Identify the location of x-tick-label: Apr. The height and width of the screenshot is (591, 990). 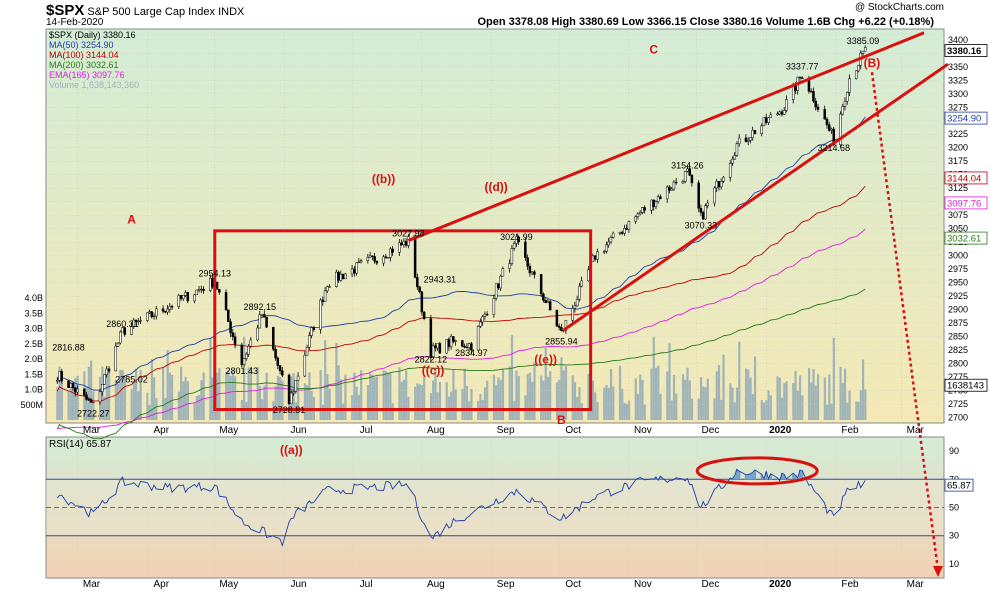
(161, 430).